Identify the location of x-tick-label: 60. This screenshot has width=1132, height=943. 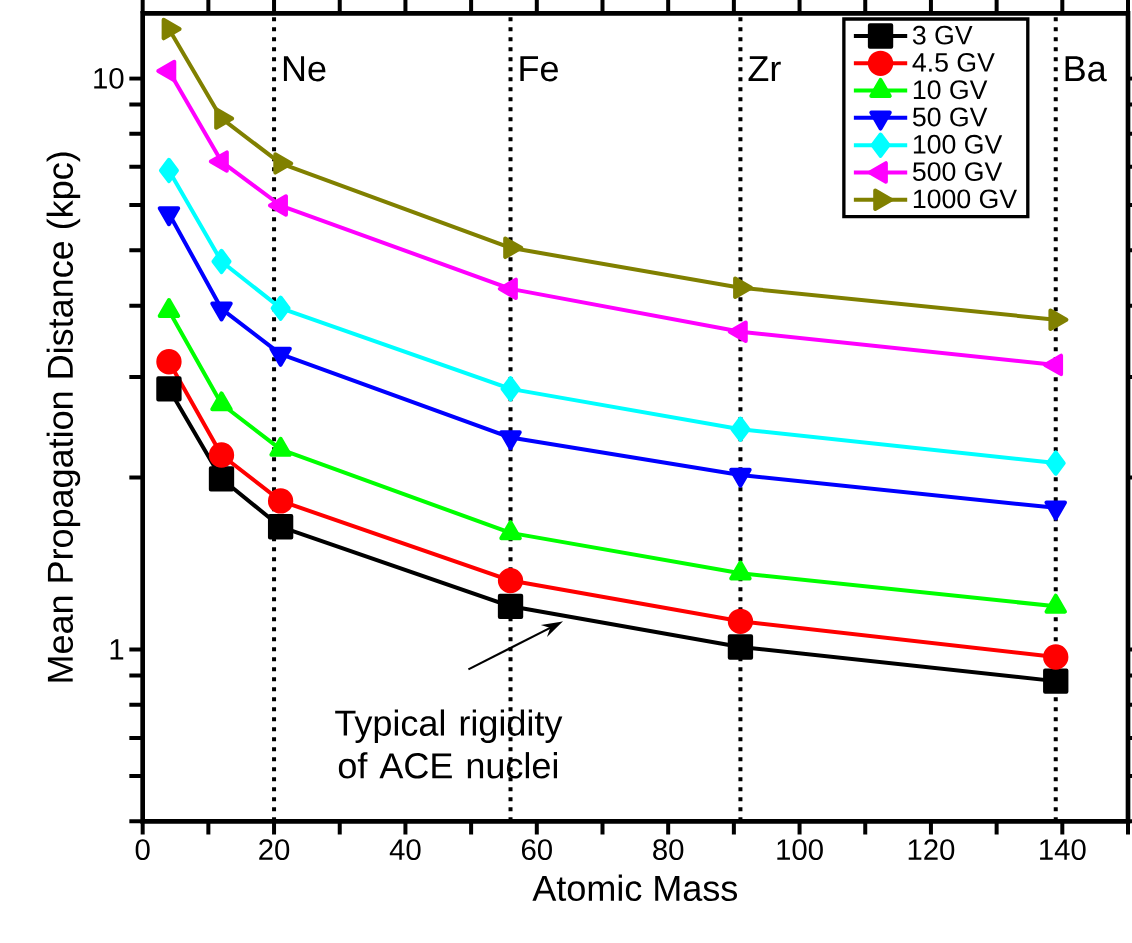
(536, 850).